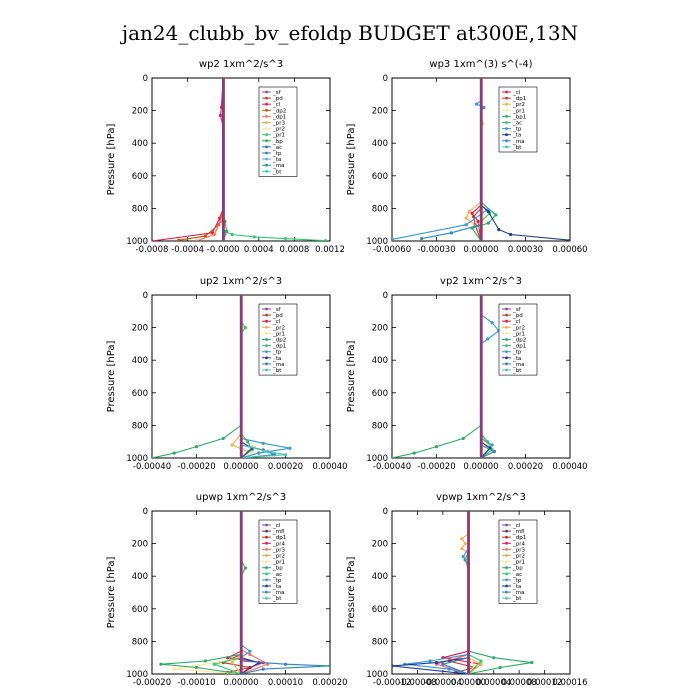 This screenshot has width=700, height=700. Describe the element at coordinates (525, 467) in the screenshot. I see `x-tick-label: 0.00020` at that location.